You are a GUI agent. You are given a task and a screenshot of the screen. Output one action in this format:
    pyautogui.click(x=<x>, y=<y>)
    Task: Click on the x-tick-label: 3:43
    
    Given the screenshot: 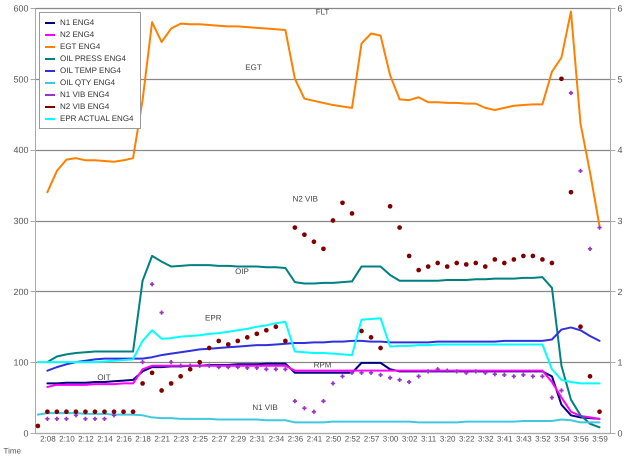 What is the action you would take?
    pyautogui.click(x=524, y=439)
    